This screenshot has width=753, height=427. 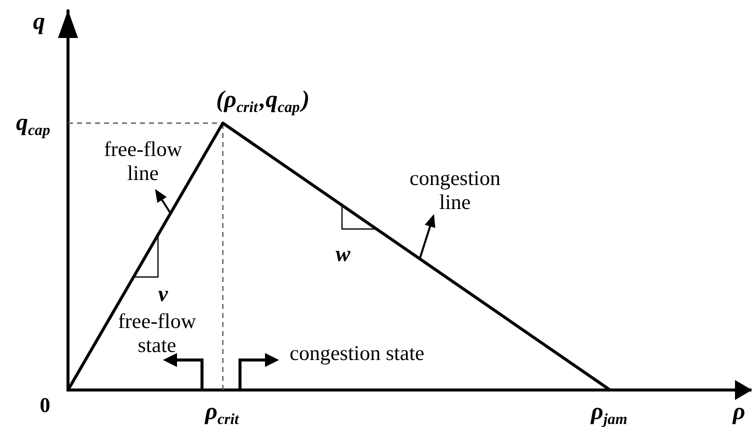 What do you see at coordinates (739, 412) in the screenshot?
I see `x-axis-title: ρ` at bounding box center [739, 412].